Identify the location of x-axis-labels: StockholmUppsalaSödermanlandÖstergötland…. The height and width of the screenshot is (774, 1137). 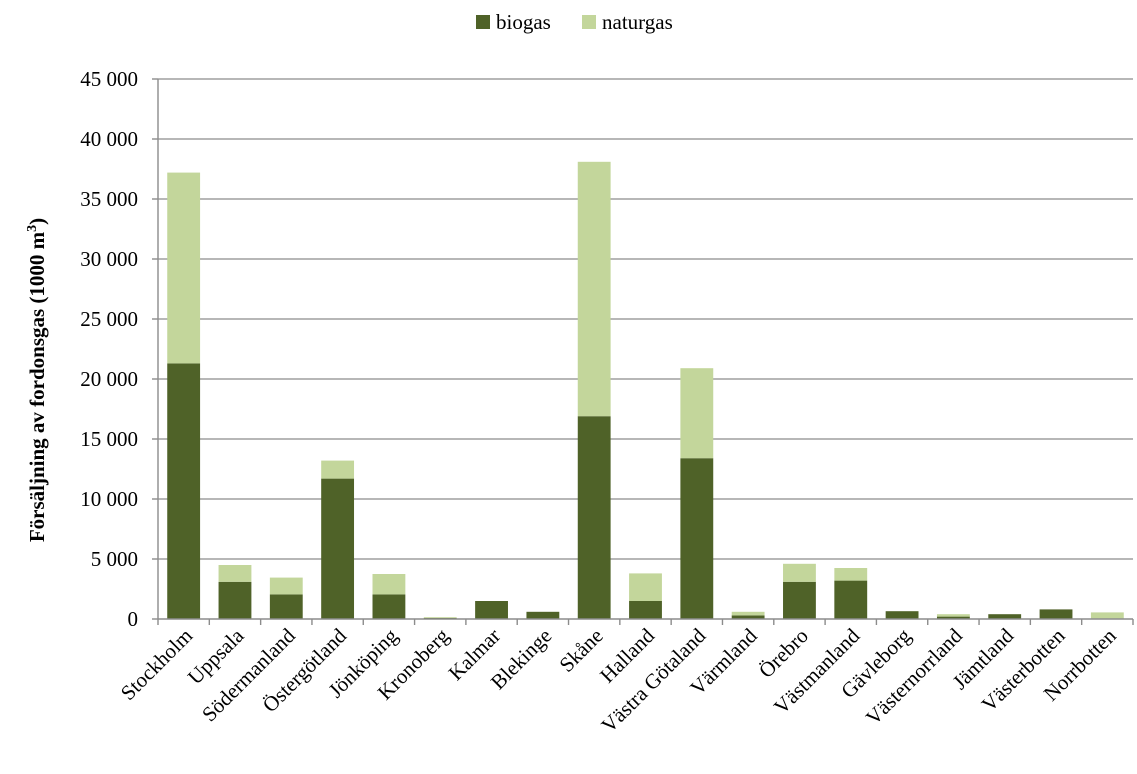
(618, 680).